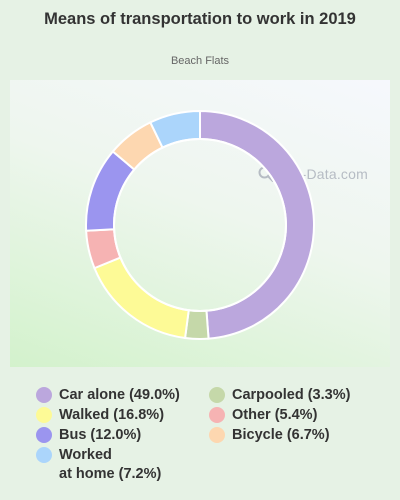 This screenshot has height=500, width=400. What do you see at coordinates (200, 61) in the screenshot?
I see `chart-subtitle: Beach Flats` at bounding box center [200, 61].